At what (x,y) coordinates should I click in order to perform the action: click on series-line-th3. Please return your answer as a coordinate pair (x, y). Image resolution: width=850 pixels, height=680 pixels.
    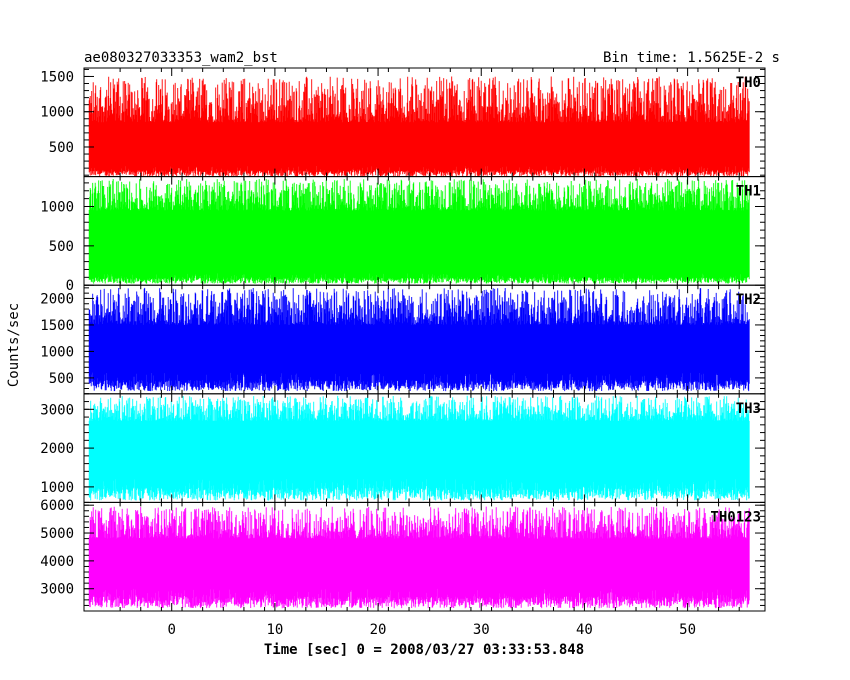
    Looking at the image, I should click on (419, 448).